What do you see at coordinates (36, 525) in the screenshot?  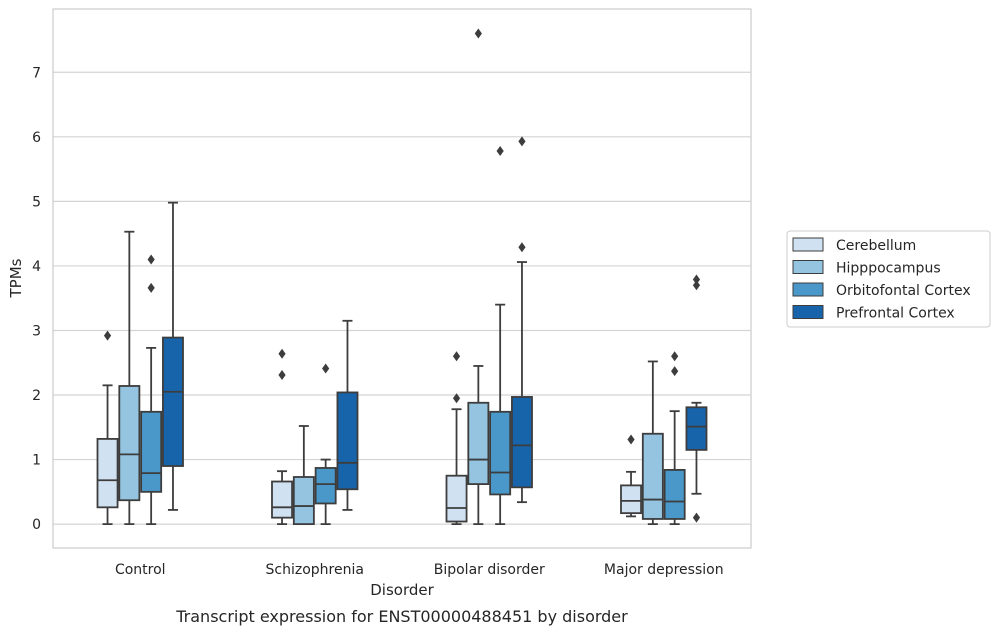 I see `y-tick-label: 0` at bounding box center [36, 525].